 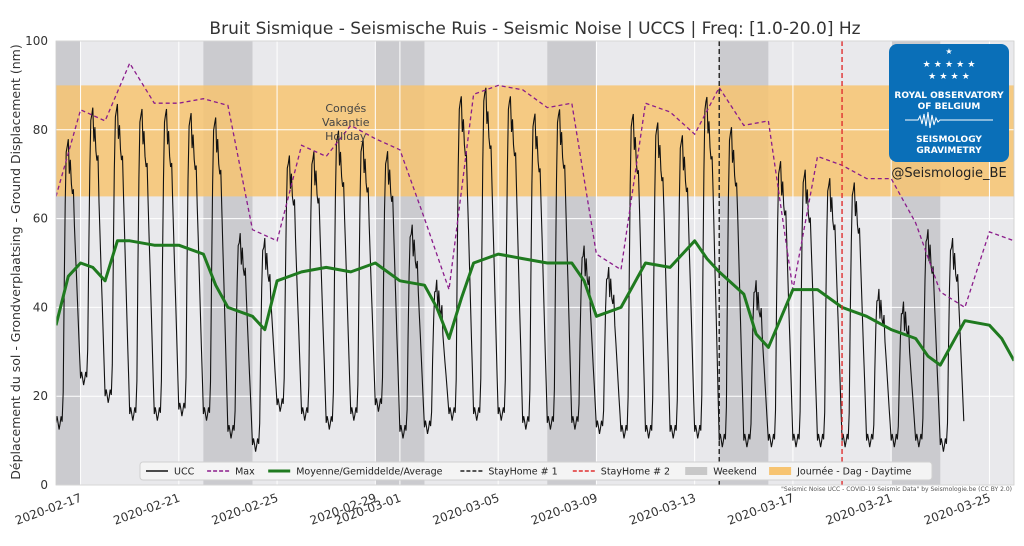 What do you see at coordinates (40, 307) in the screenshot?
I see `y-tick-label: 40` at bounding box center [40, 307].